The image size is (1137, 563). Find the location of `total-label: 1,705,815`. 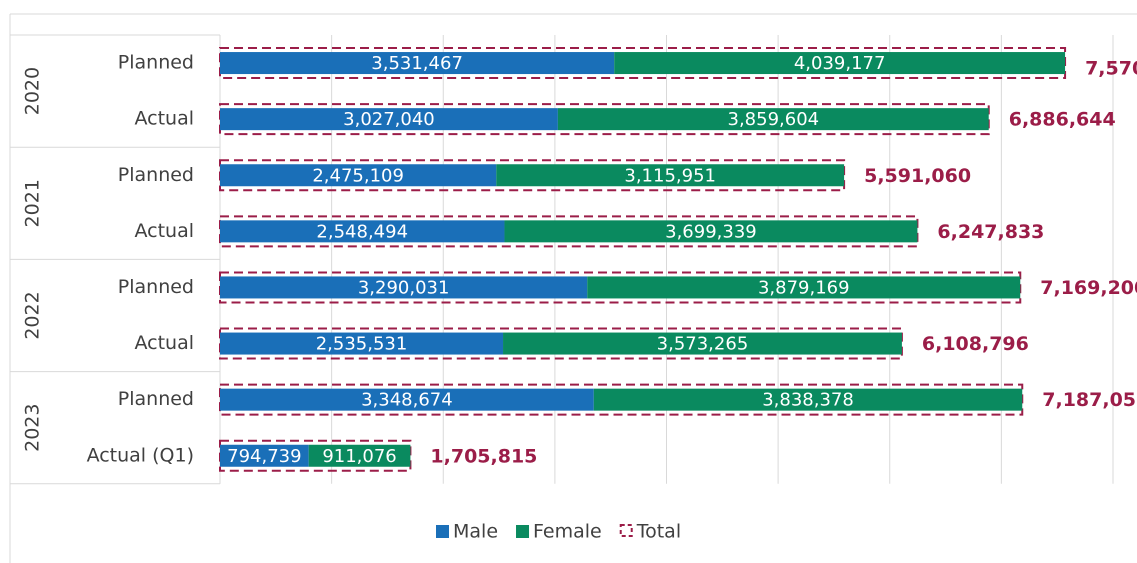

total-label: 1,705,815 is located at coordinates (483, 456).